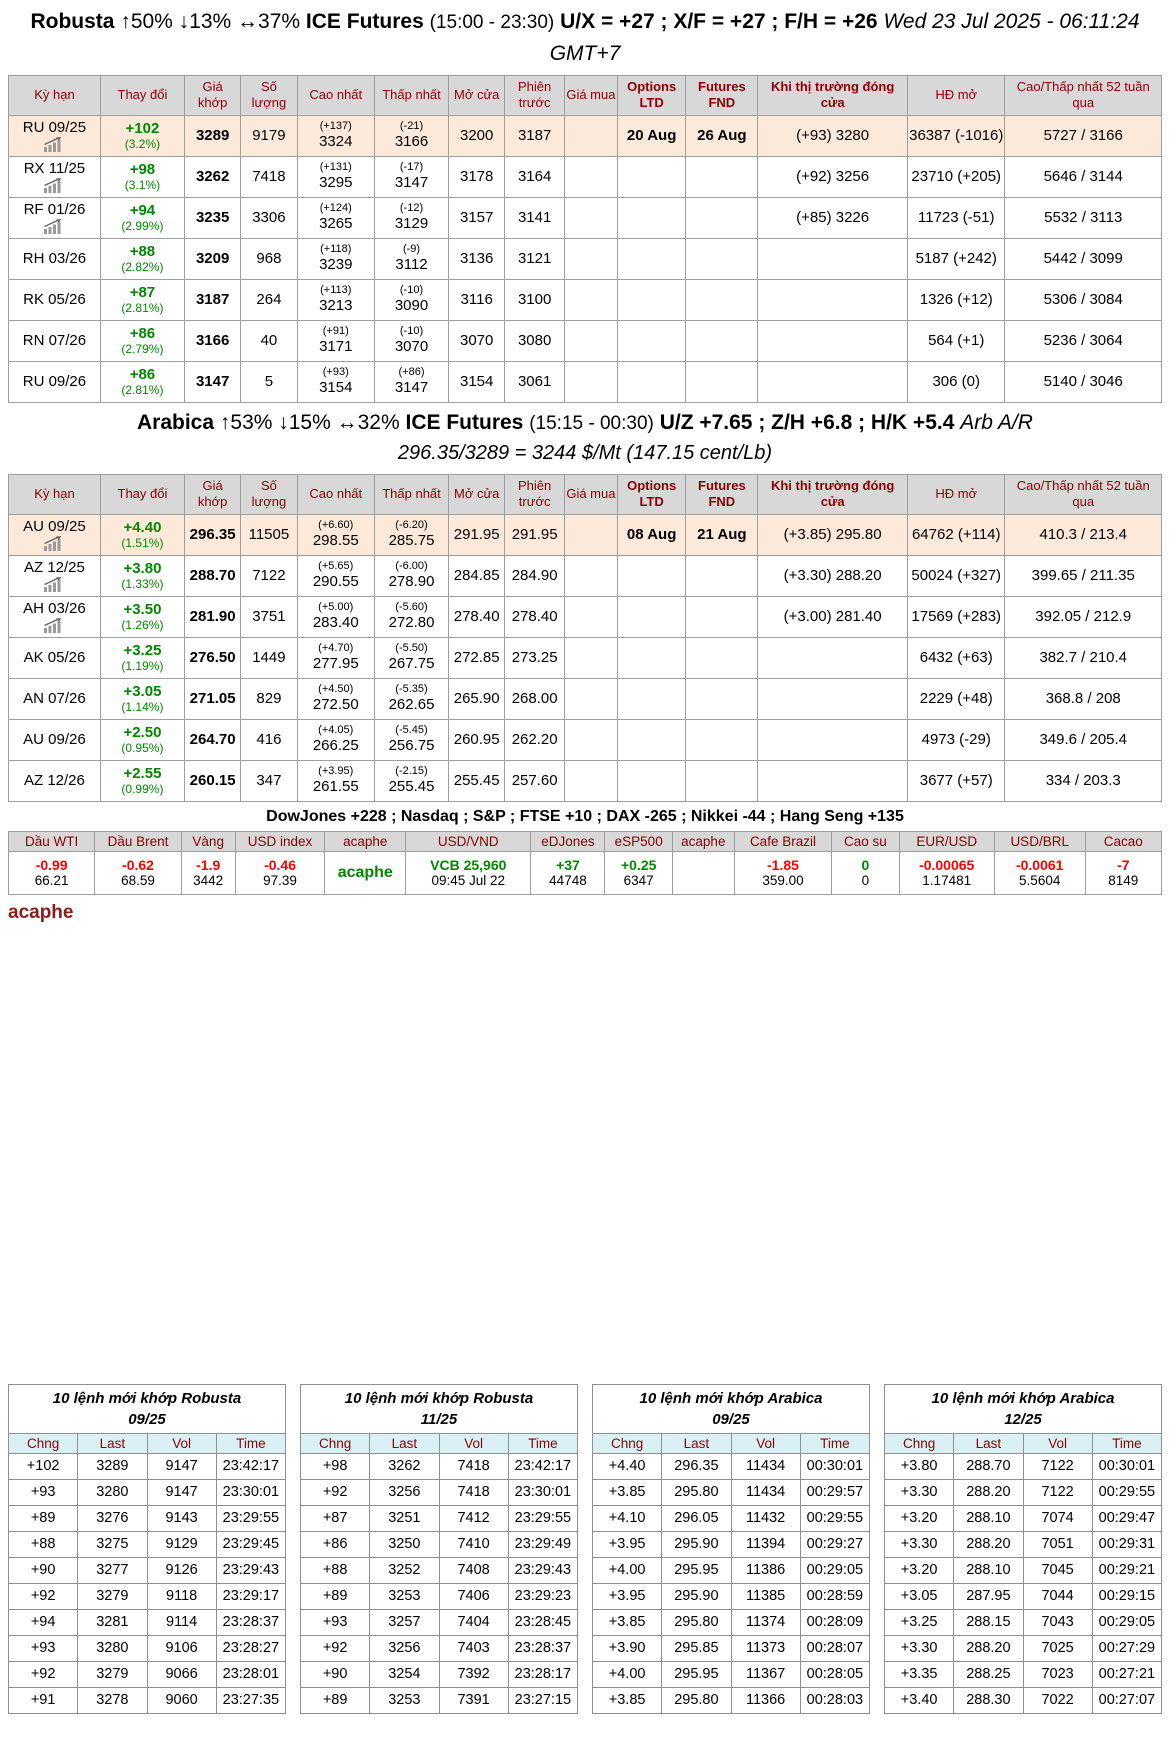  I want to click on trades-title-row: 10 lệnh mới khớp Robusta 09/25, so click(147, 1408).